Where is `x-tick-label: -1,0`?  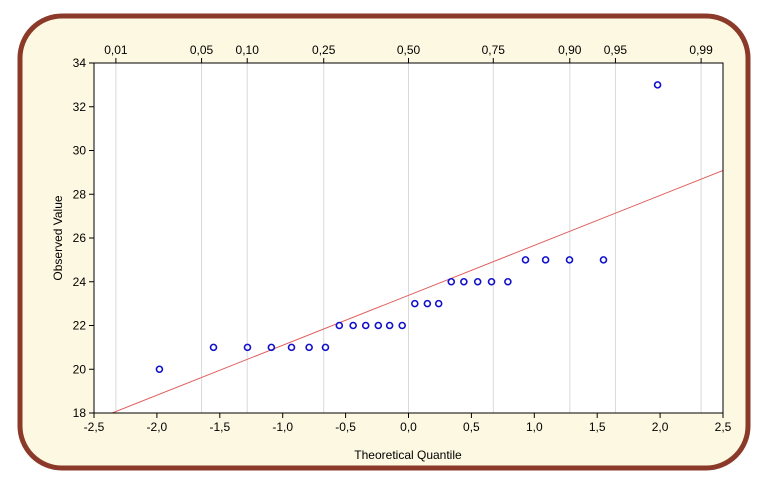 x-tick-label: -1,0 is located at coordinates (282, 427).